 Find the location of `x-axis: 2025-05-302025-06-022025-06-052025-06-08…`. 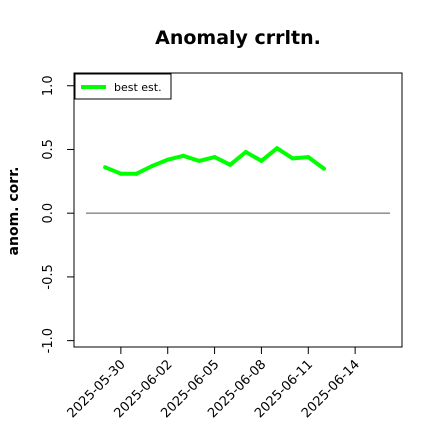

x-axis: 2025-05-302025-06-022025-06-052025-06-08… is located at coordinates (214, 384).